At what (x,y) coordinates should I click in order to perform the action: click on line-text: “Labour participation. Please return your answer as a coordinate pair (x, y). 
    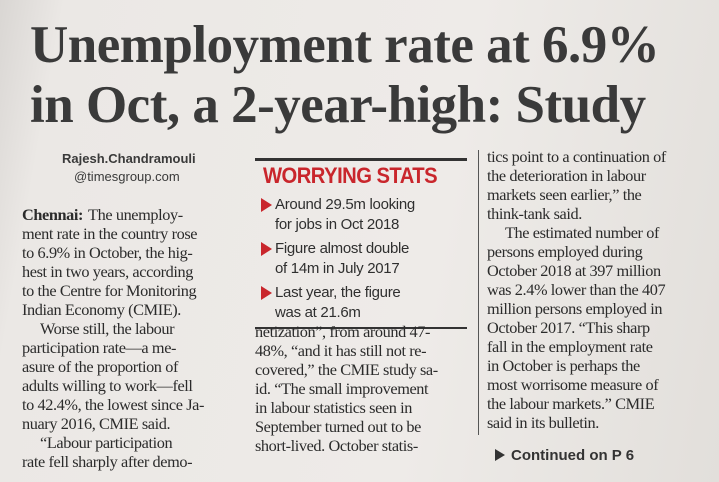
    Looking at the image, I should click on (106, 442).